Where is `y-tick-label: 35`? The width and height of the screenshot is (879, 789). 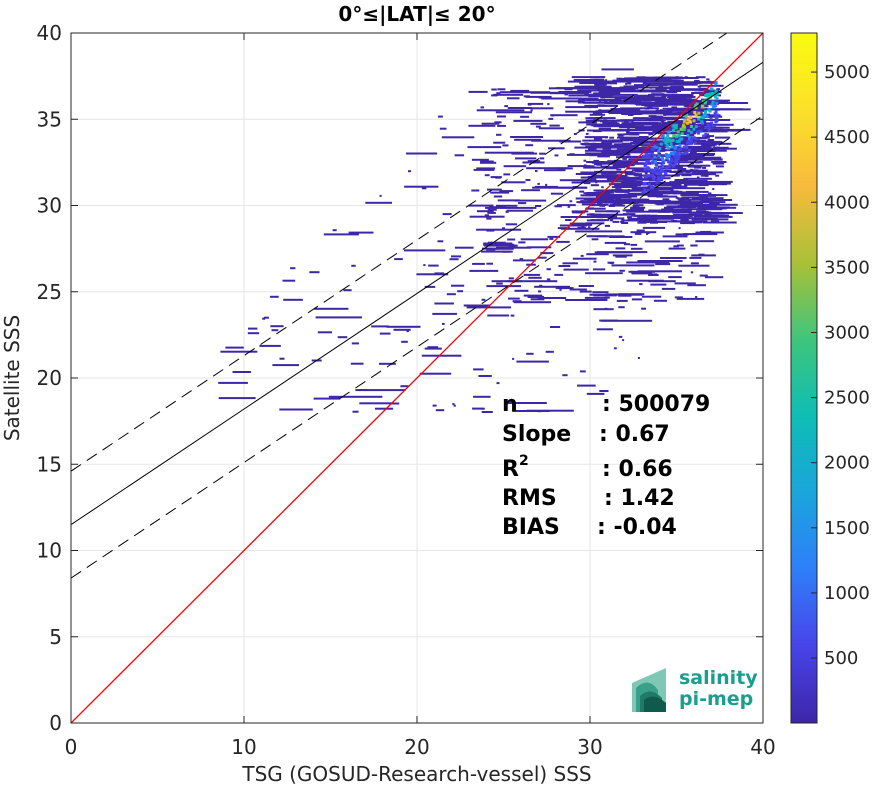 y-tick-label: 35 is located at coordinates (49, 119).